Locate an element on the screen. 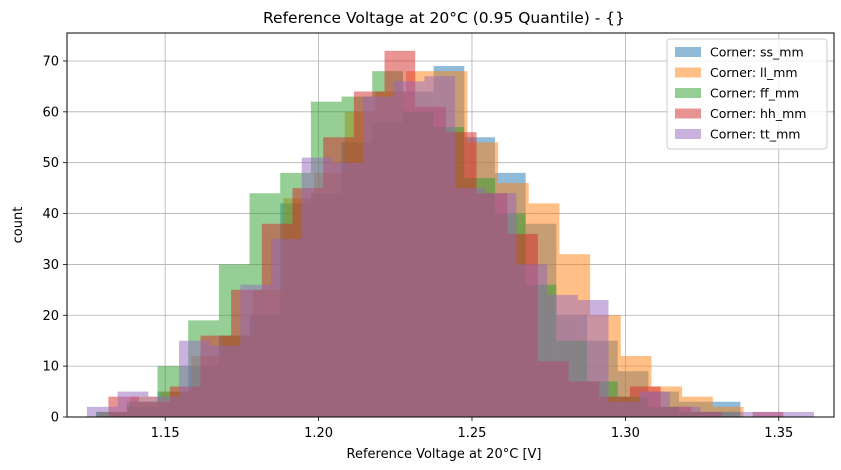 The height and width of the screenshot is (470, 841). x-tick-label: 1.30 is located at coordinates (625, 433).